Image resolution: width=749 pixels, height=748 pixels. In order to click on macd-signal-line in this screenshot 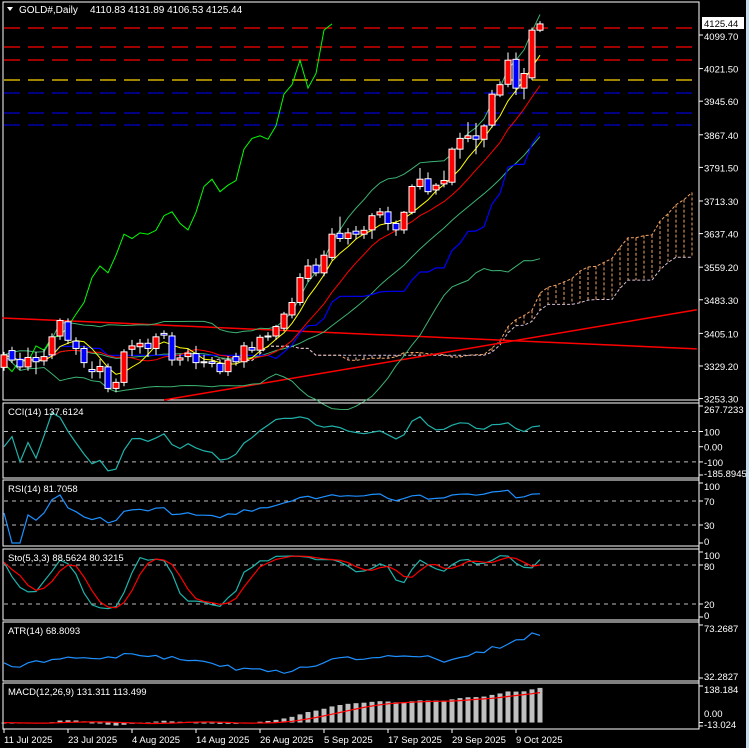, I will do `click(272, 708)`.